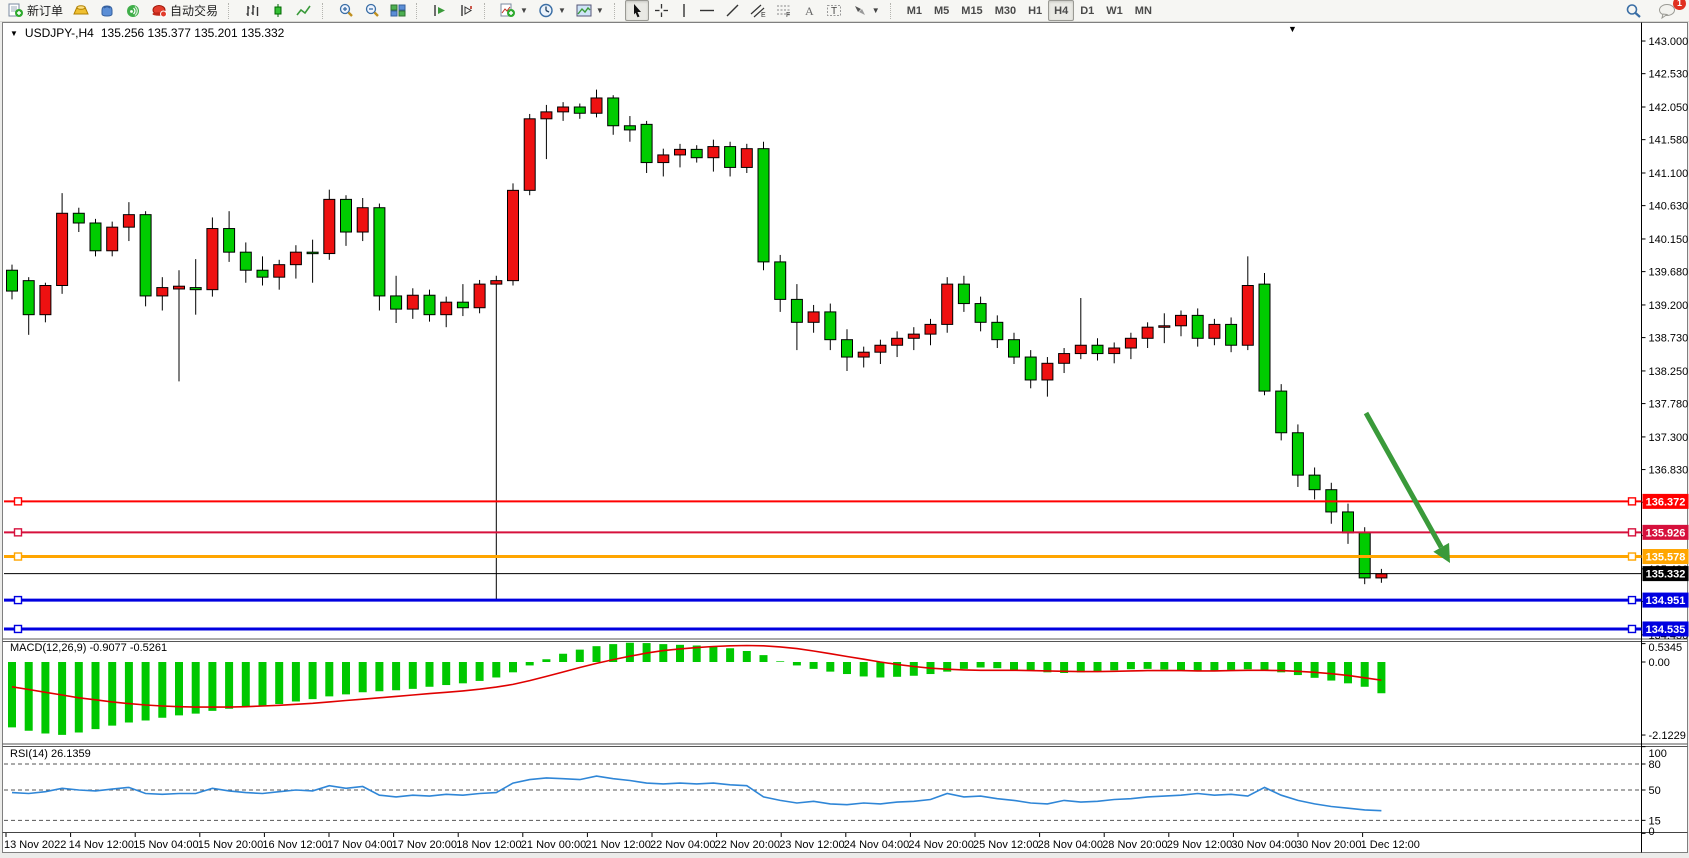 This screenshot has width=1689, height=858. Describe the element at coordinates (107, 10) in the screenshot. I see `purse-button` at that location.